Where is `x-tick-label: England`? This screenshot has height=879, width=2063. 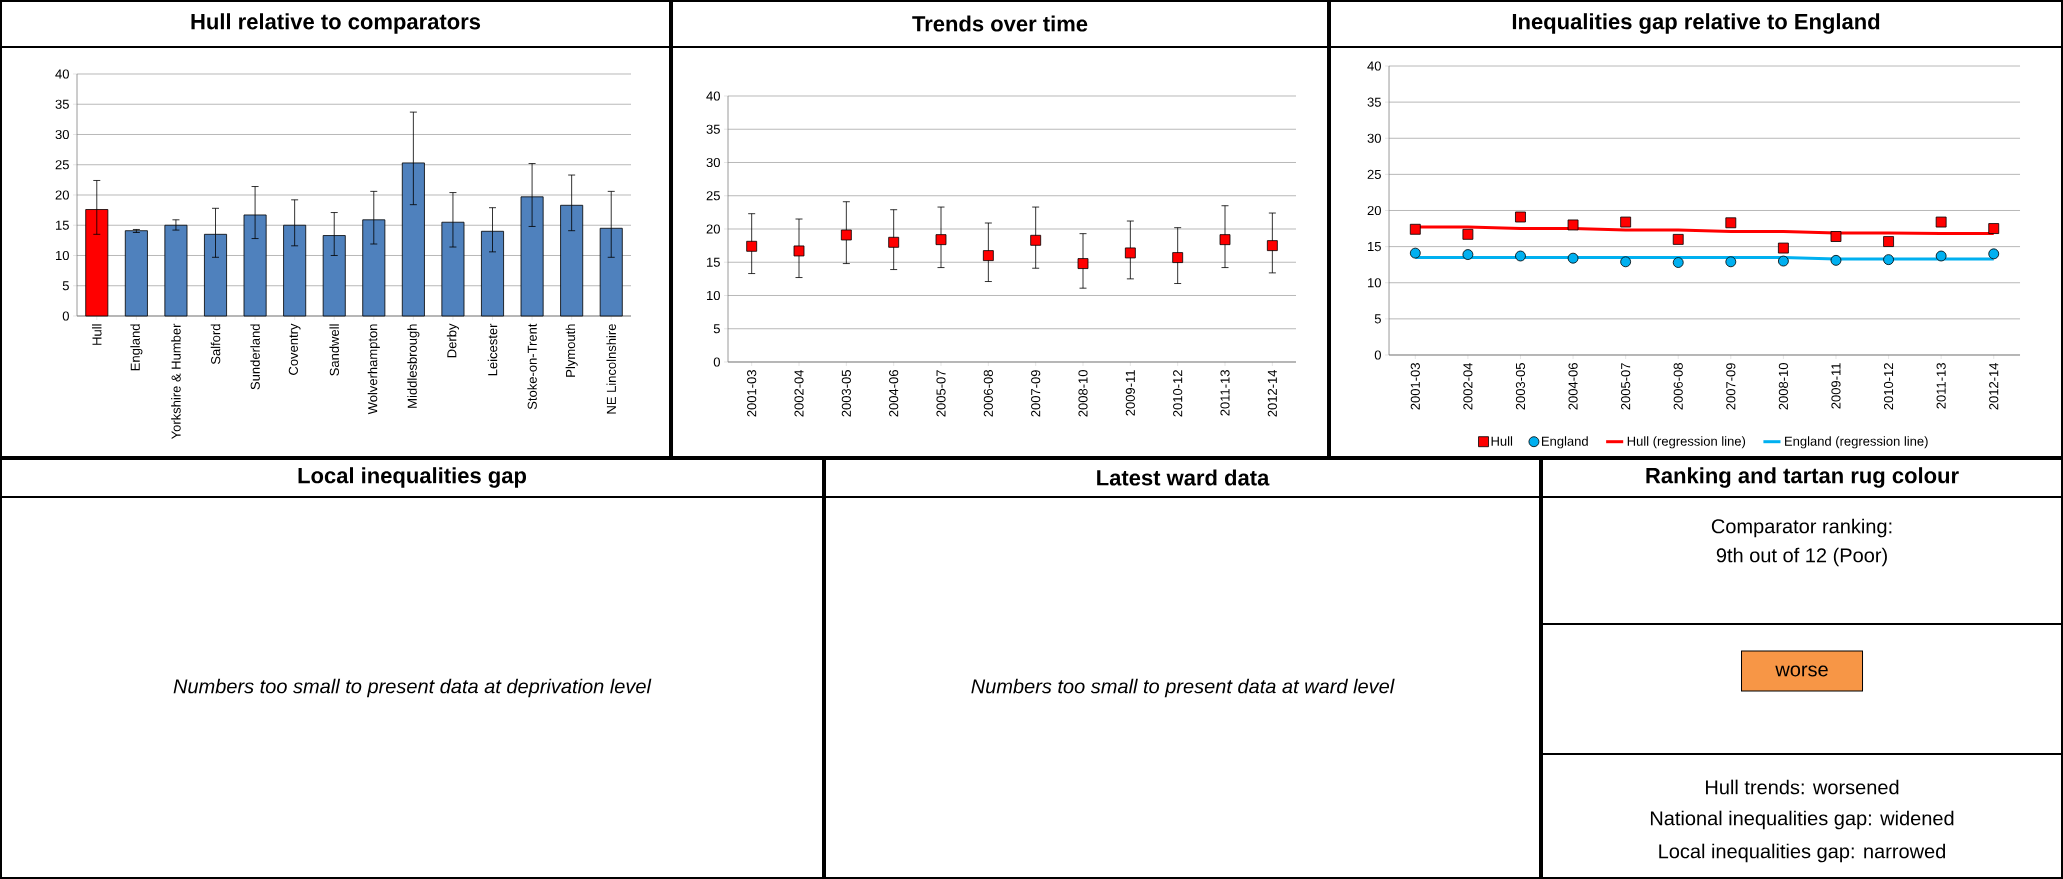
x-tick-label: England is located at coordinates (136, 347).